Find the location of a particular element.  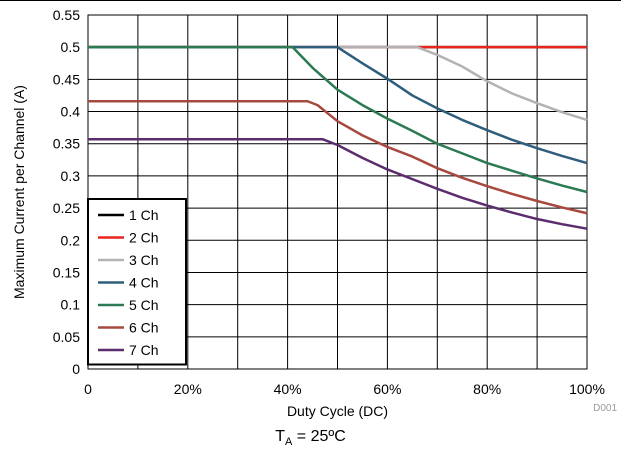

legend-label-3-ch: 3 Ch is located at coordinates (144, 260).